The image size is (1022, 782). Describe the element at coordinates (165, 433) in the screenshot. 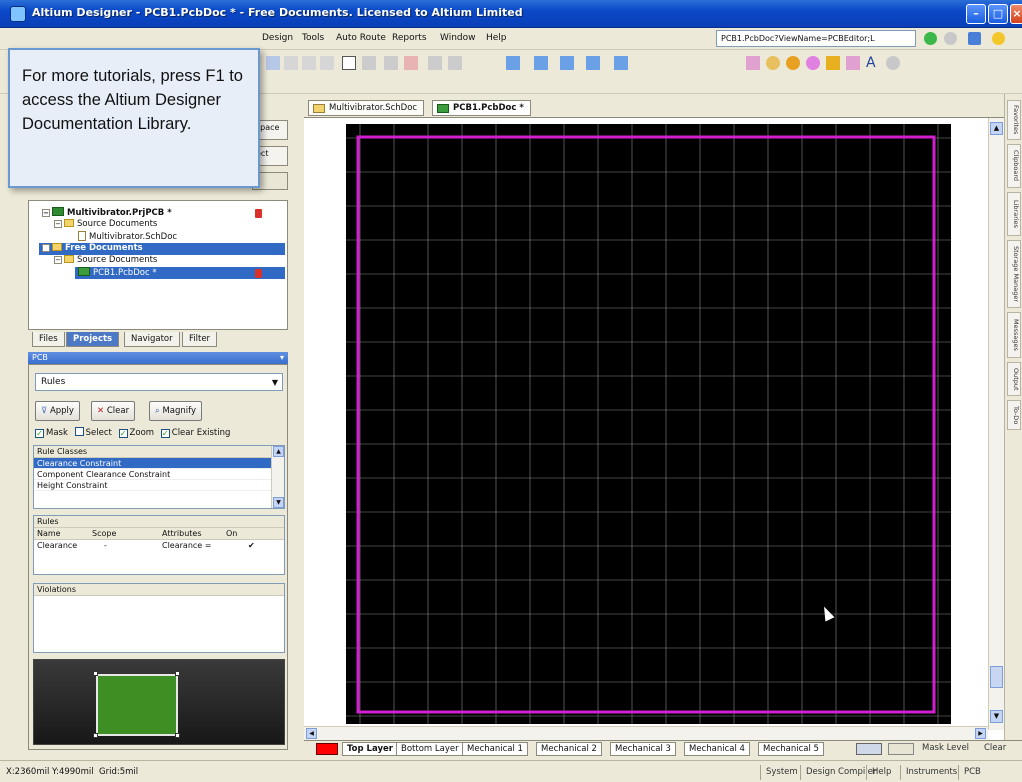

I see `clear-existing-checkbox: ✓` at that location.